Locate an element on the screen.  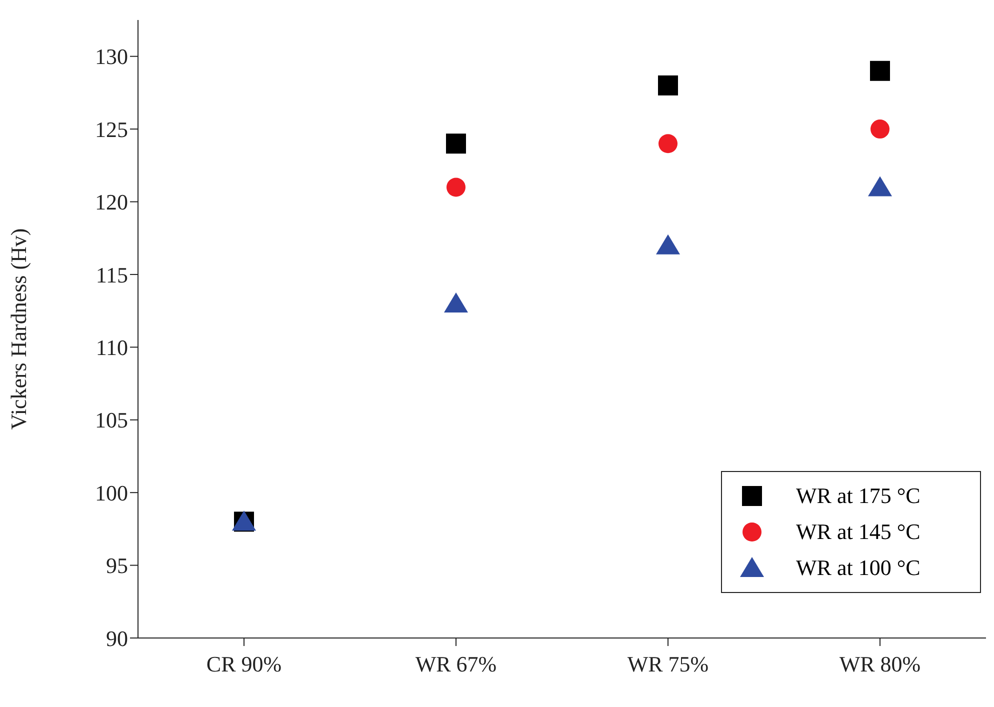
x-tick-label: WR 75% is located at coordinates (668, 664).